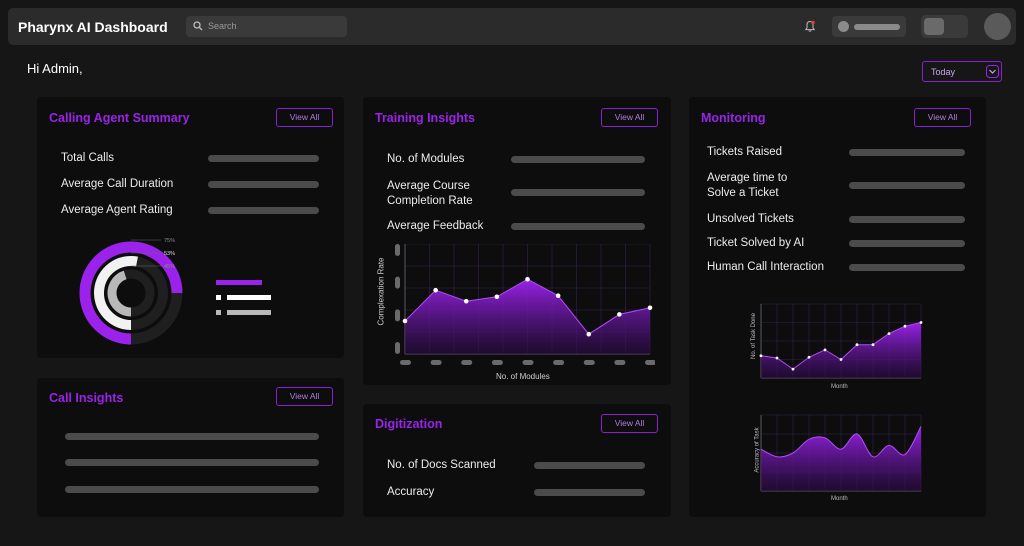  Describe the element at coordinates (190, 447) in the screenshot. I see `call-insights-card: Call Insights View All` at that location.